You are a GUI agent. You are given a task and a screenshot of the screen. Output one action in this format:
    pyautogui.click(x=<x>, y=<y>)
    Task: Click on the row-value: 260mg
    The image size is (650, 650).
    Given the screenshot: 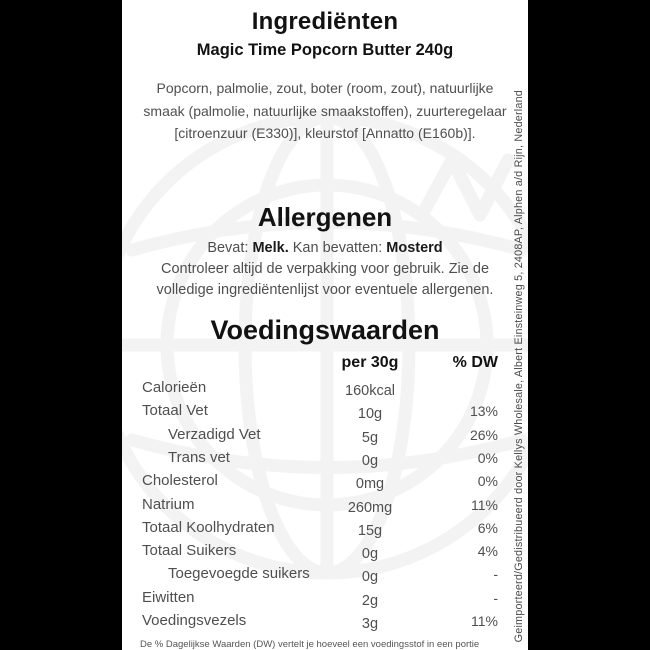 What is the action you would take?
    pyautogui.click(x=370, y=507)
    